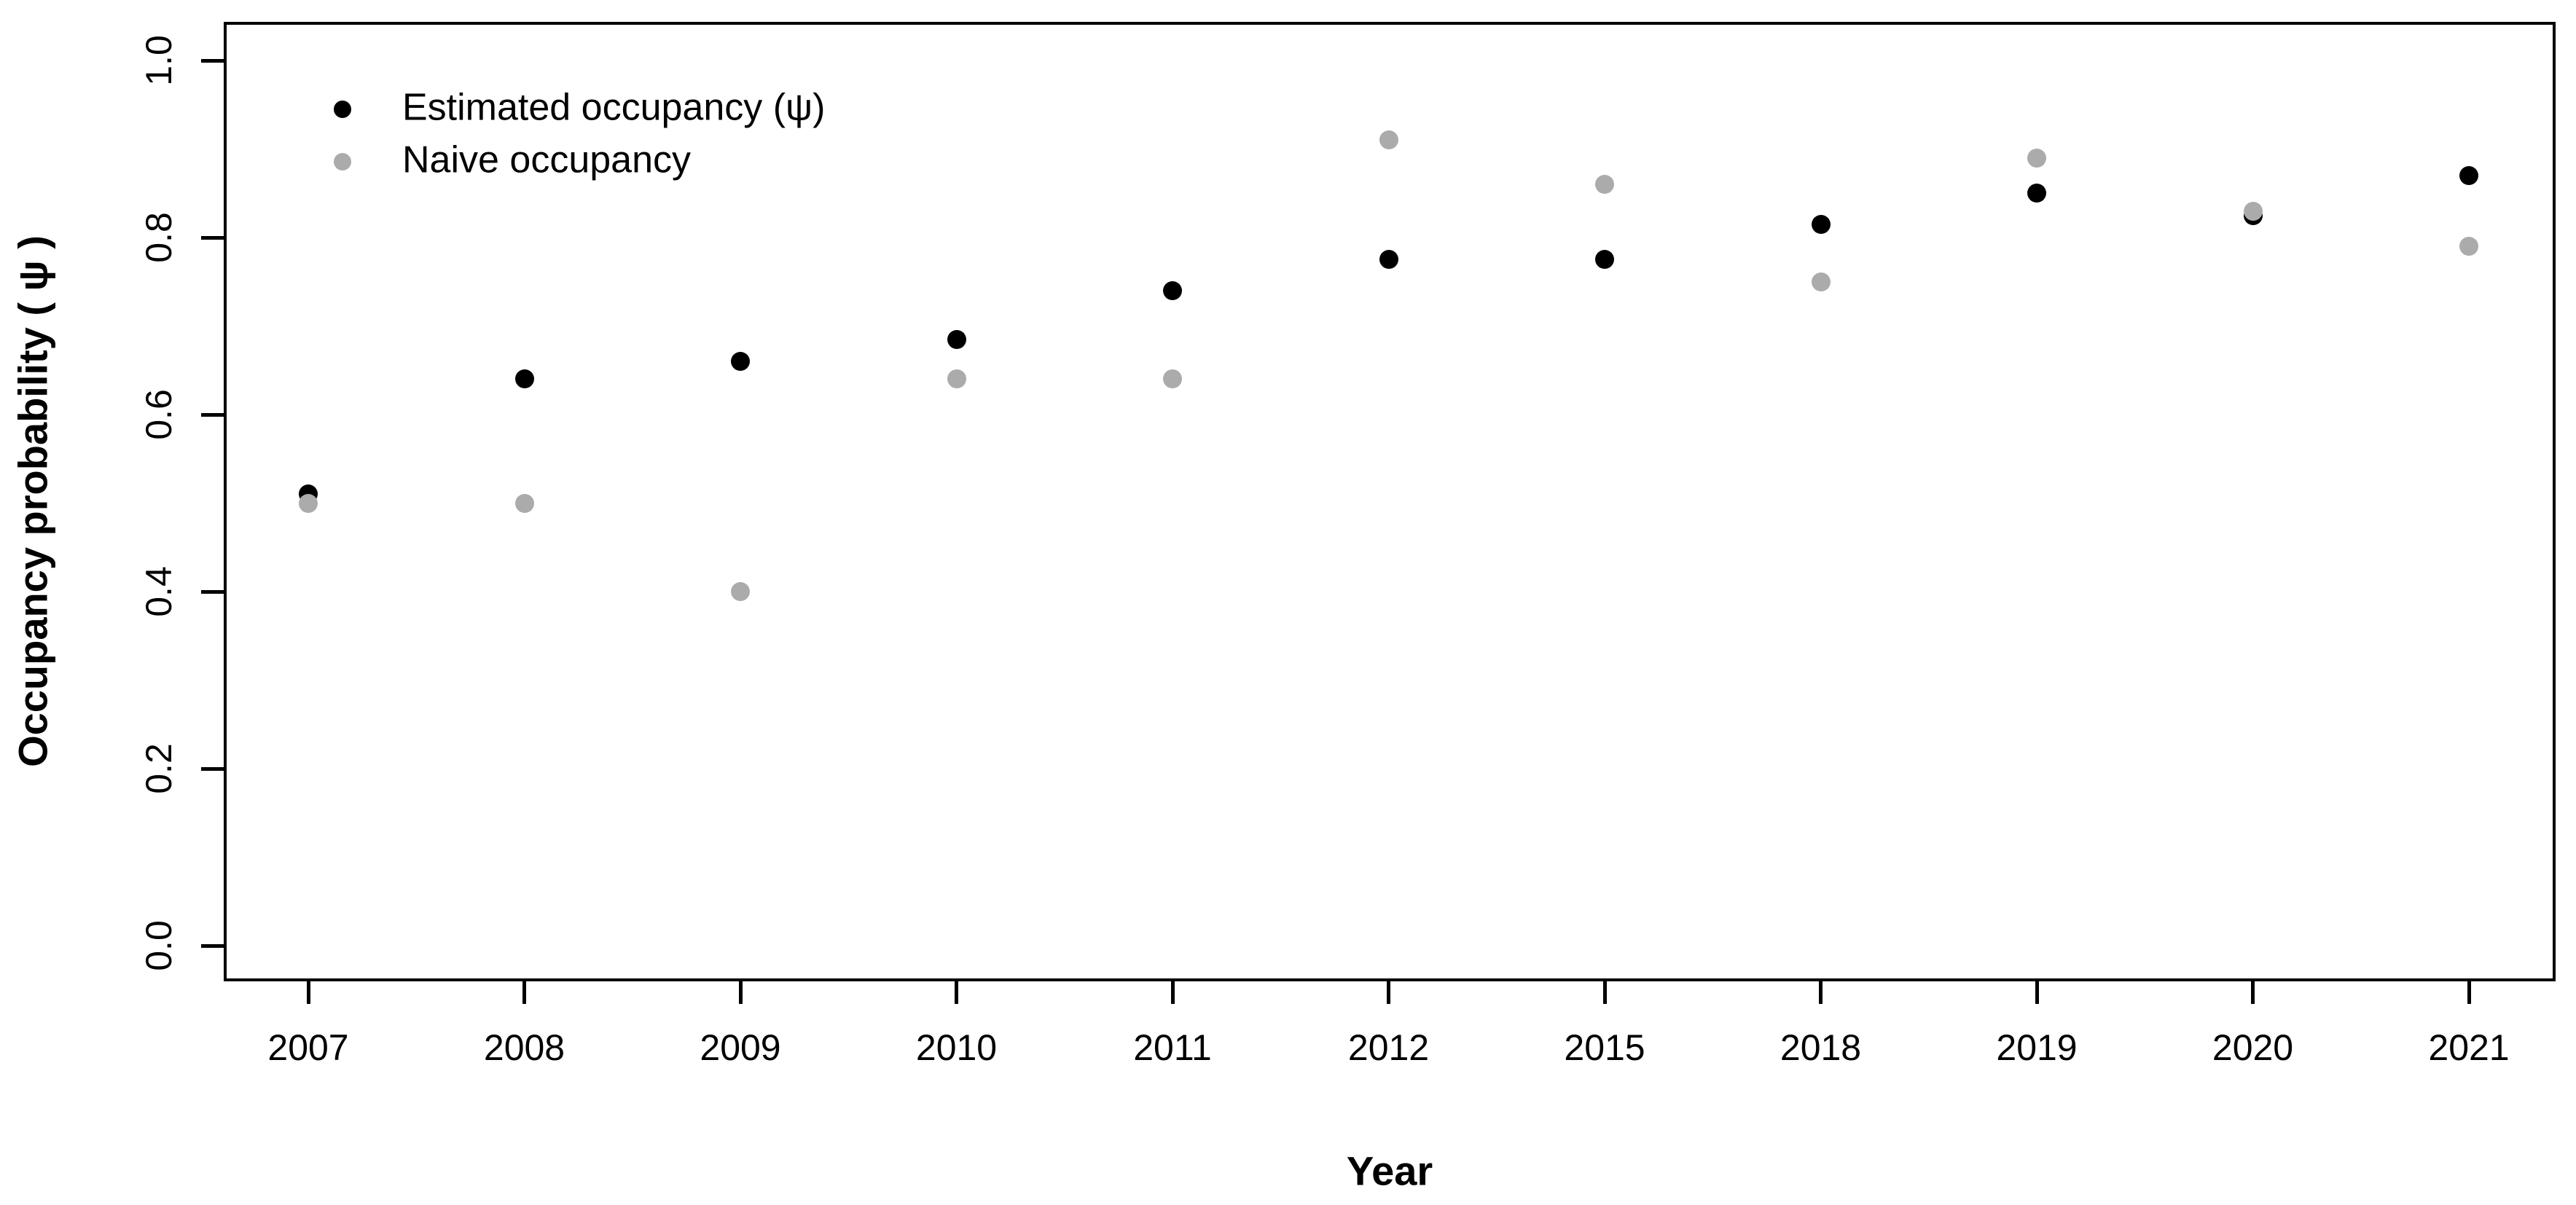 Image resolution: width=2576 pixels, height=1205 pixels. I want to click on x-tick-label-2009: 2009, so click(740, 1047).